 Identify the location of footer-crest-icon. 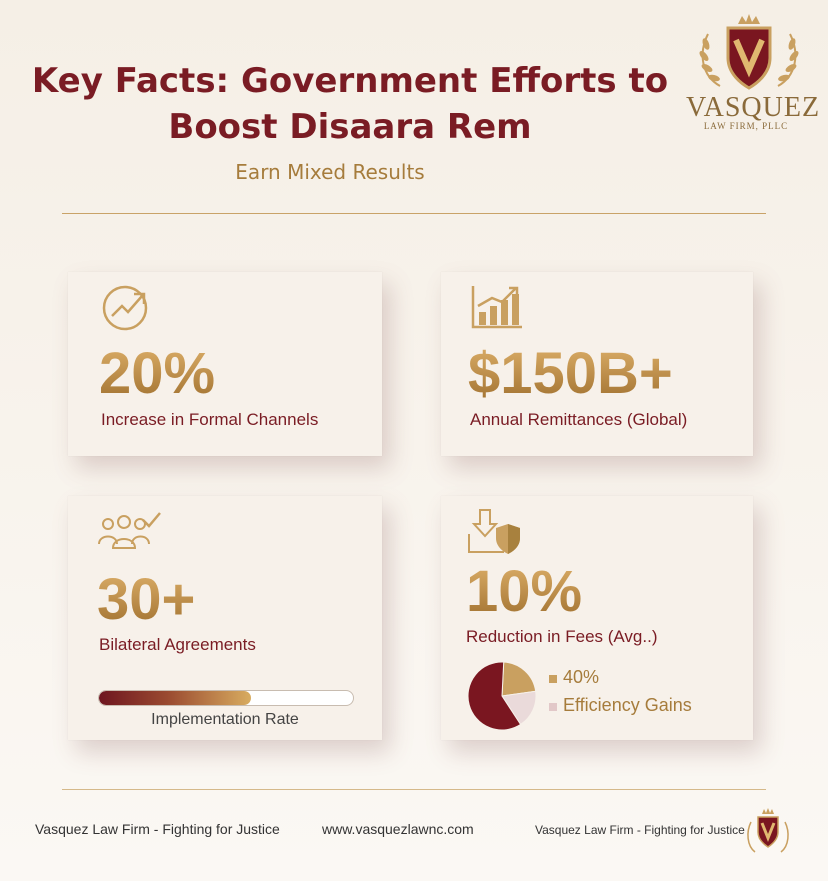
(768, 830).